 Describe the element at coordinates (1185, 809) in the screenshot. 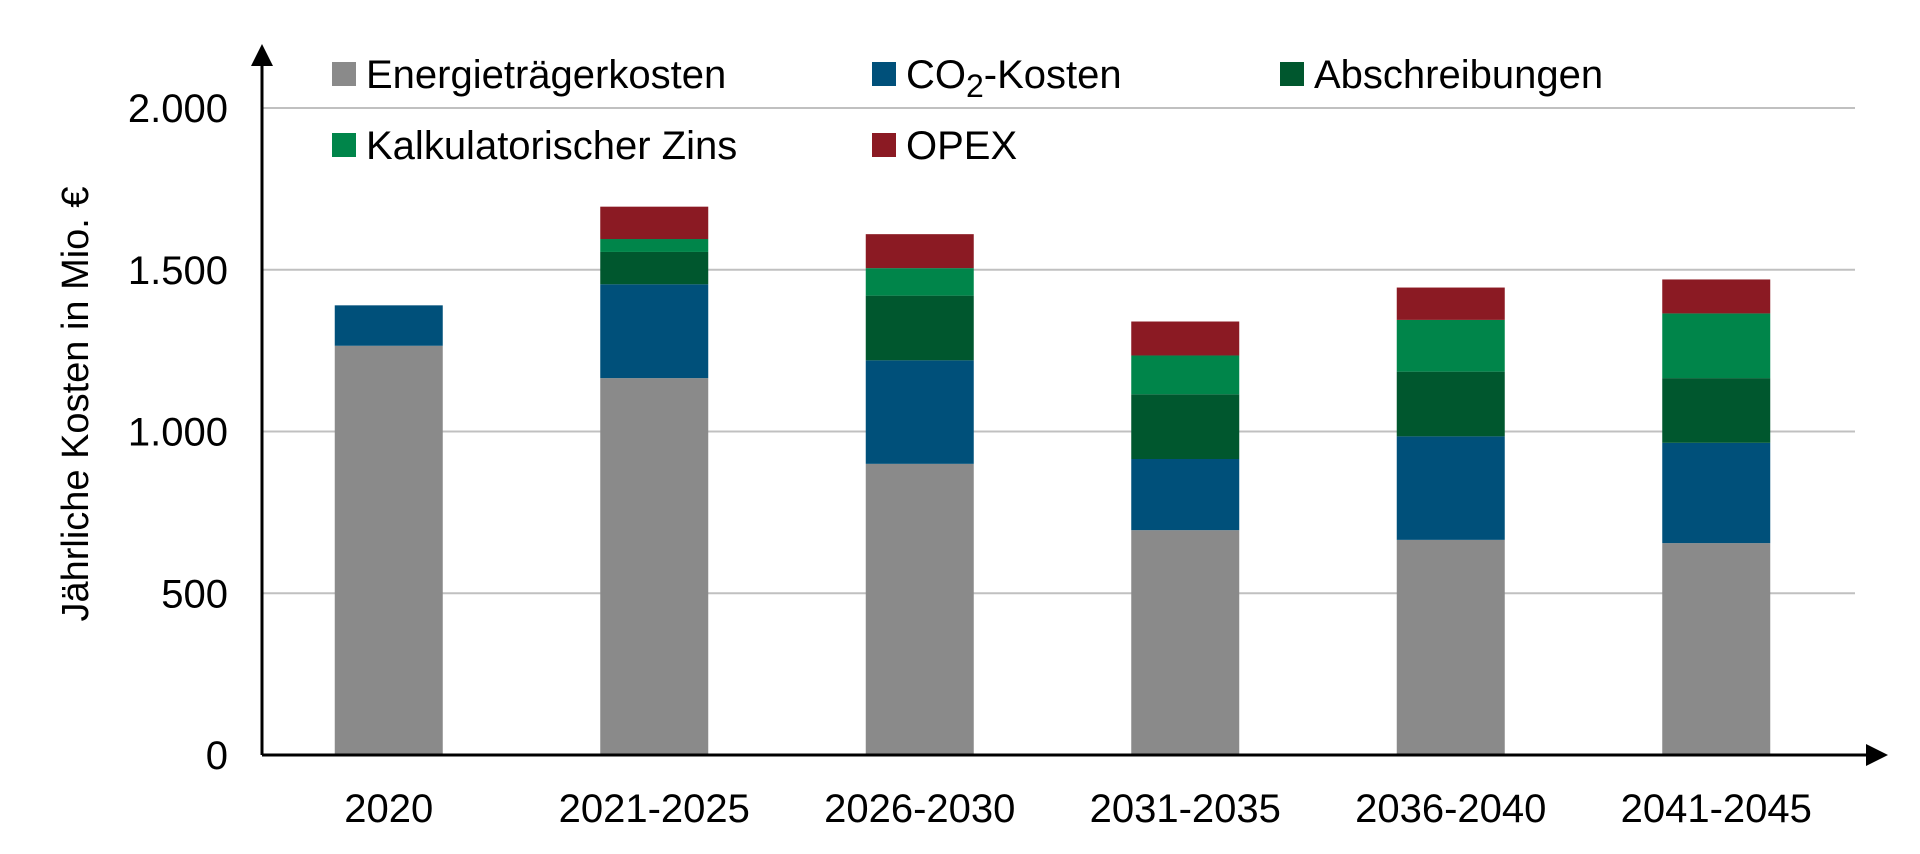

I see `x-tick-label: 2031-2035` at that location.